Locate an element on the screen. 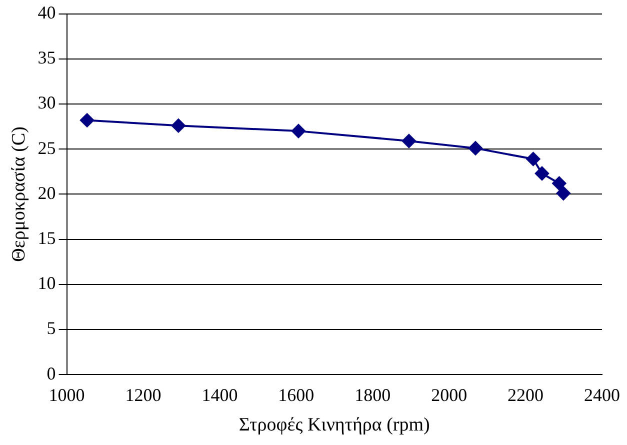  y-tick-label: 25 is located at coordinates (47, 148).